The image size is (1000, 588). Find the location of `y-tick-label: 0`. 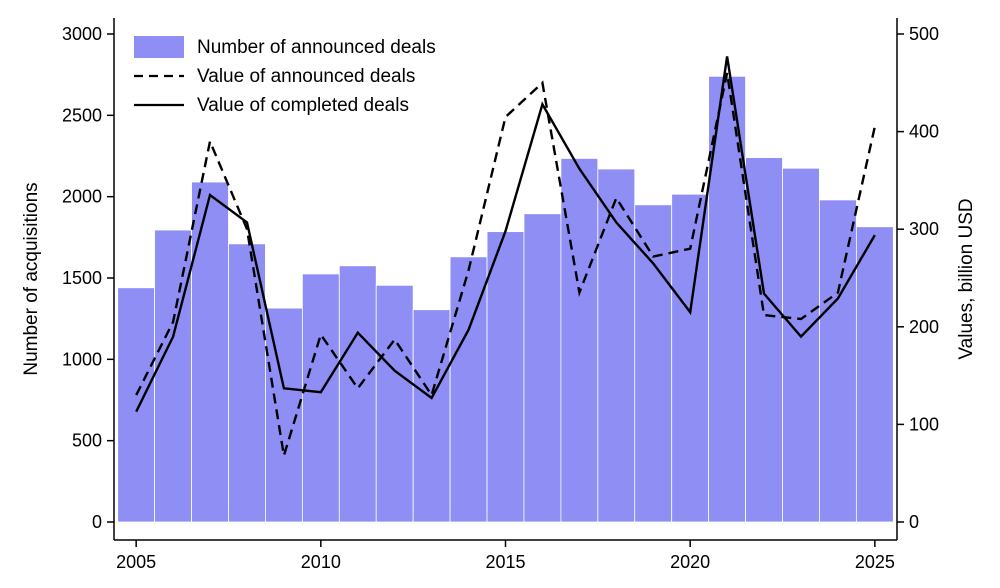

y-tick-label: 0 is located at coordinates (97, 522).